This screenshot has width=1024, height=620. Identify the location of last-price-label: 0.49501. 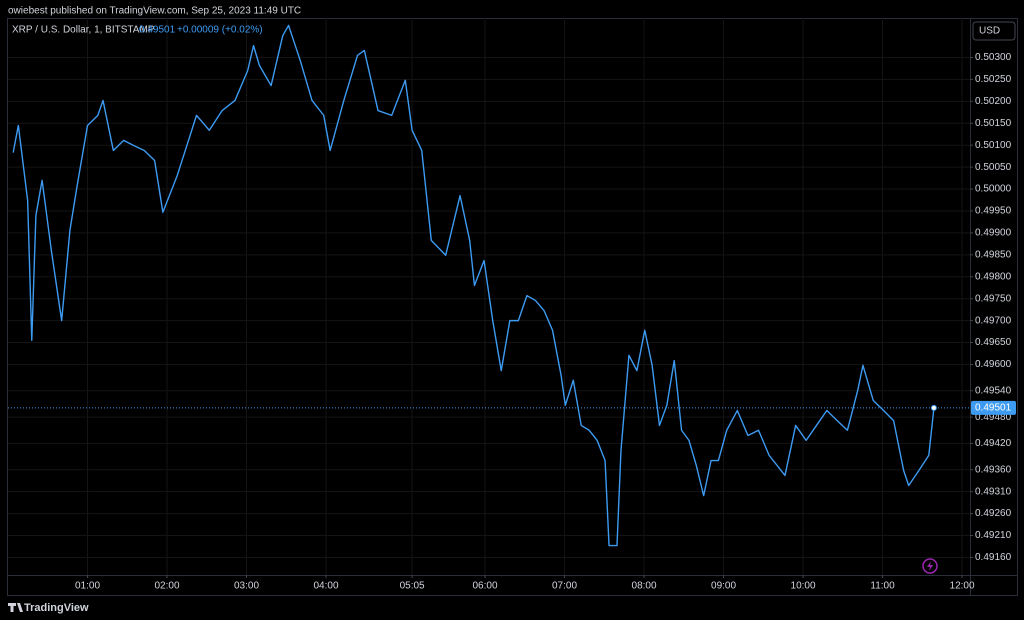
(993, 408).